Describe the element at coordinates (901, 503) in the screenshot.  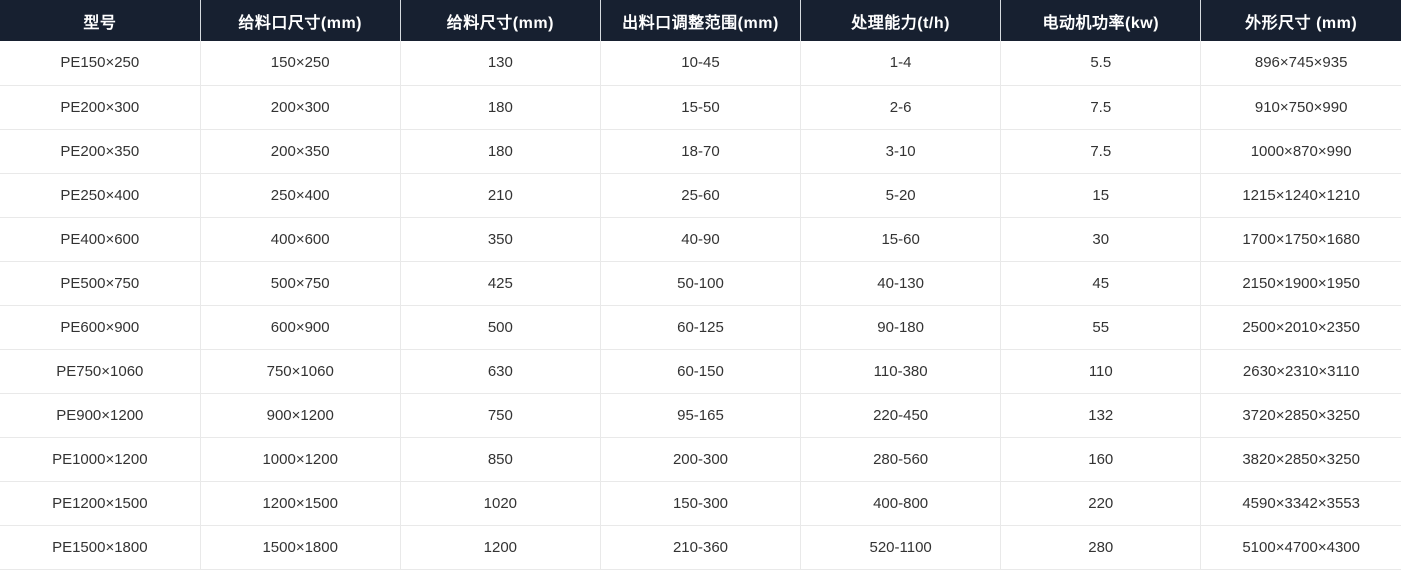
I see `cell-processing-capacity: 400-800` at that location.